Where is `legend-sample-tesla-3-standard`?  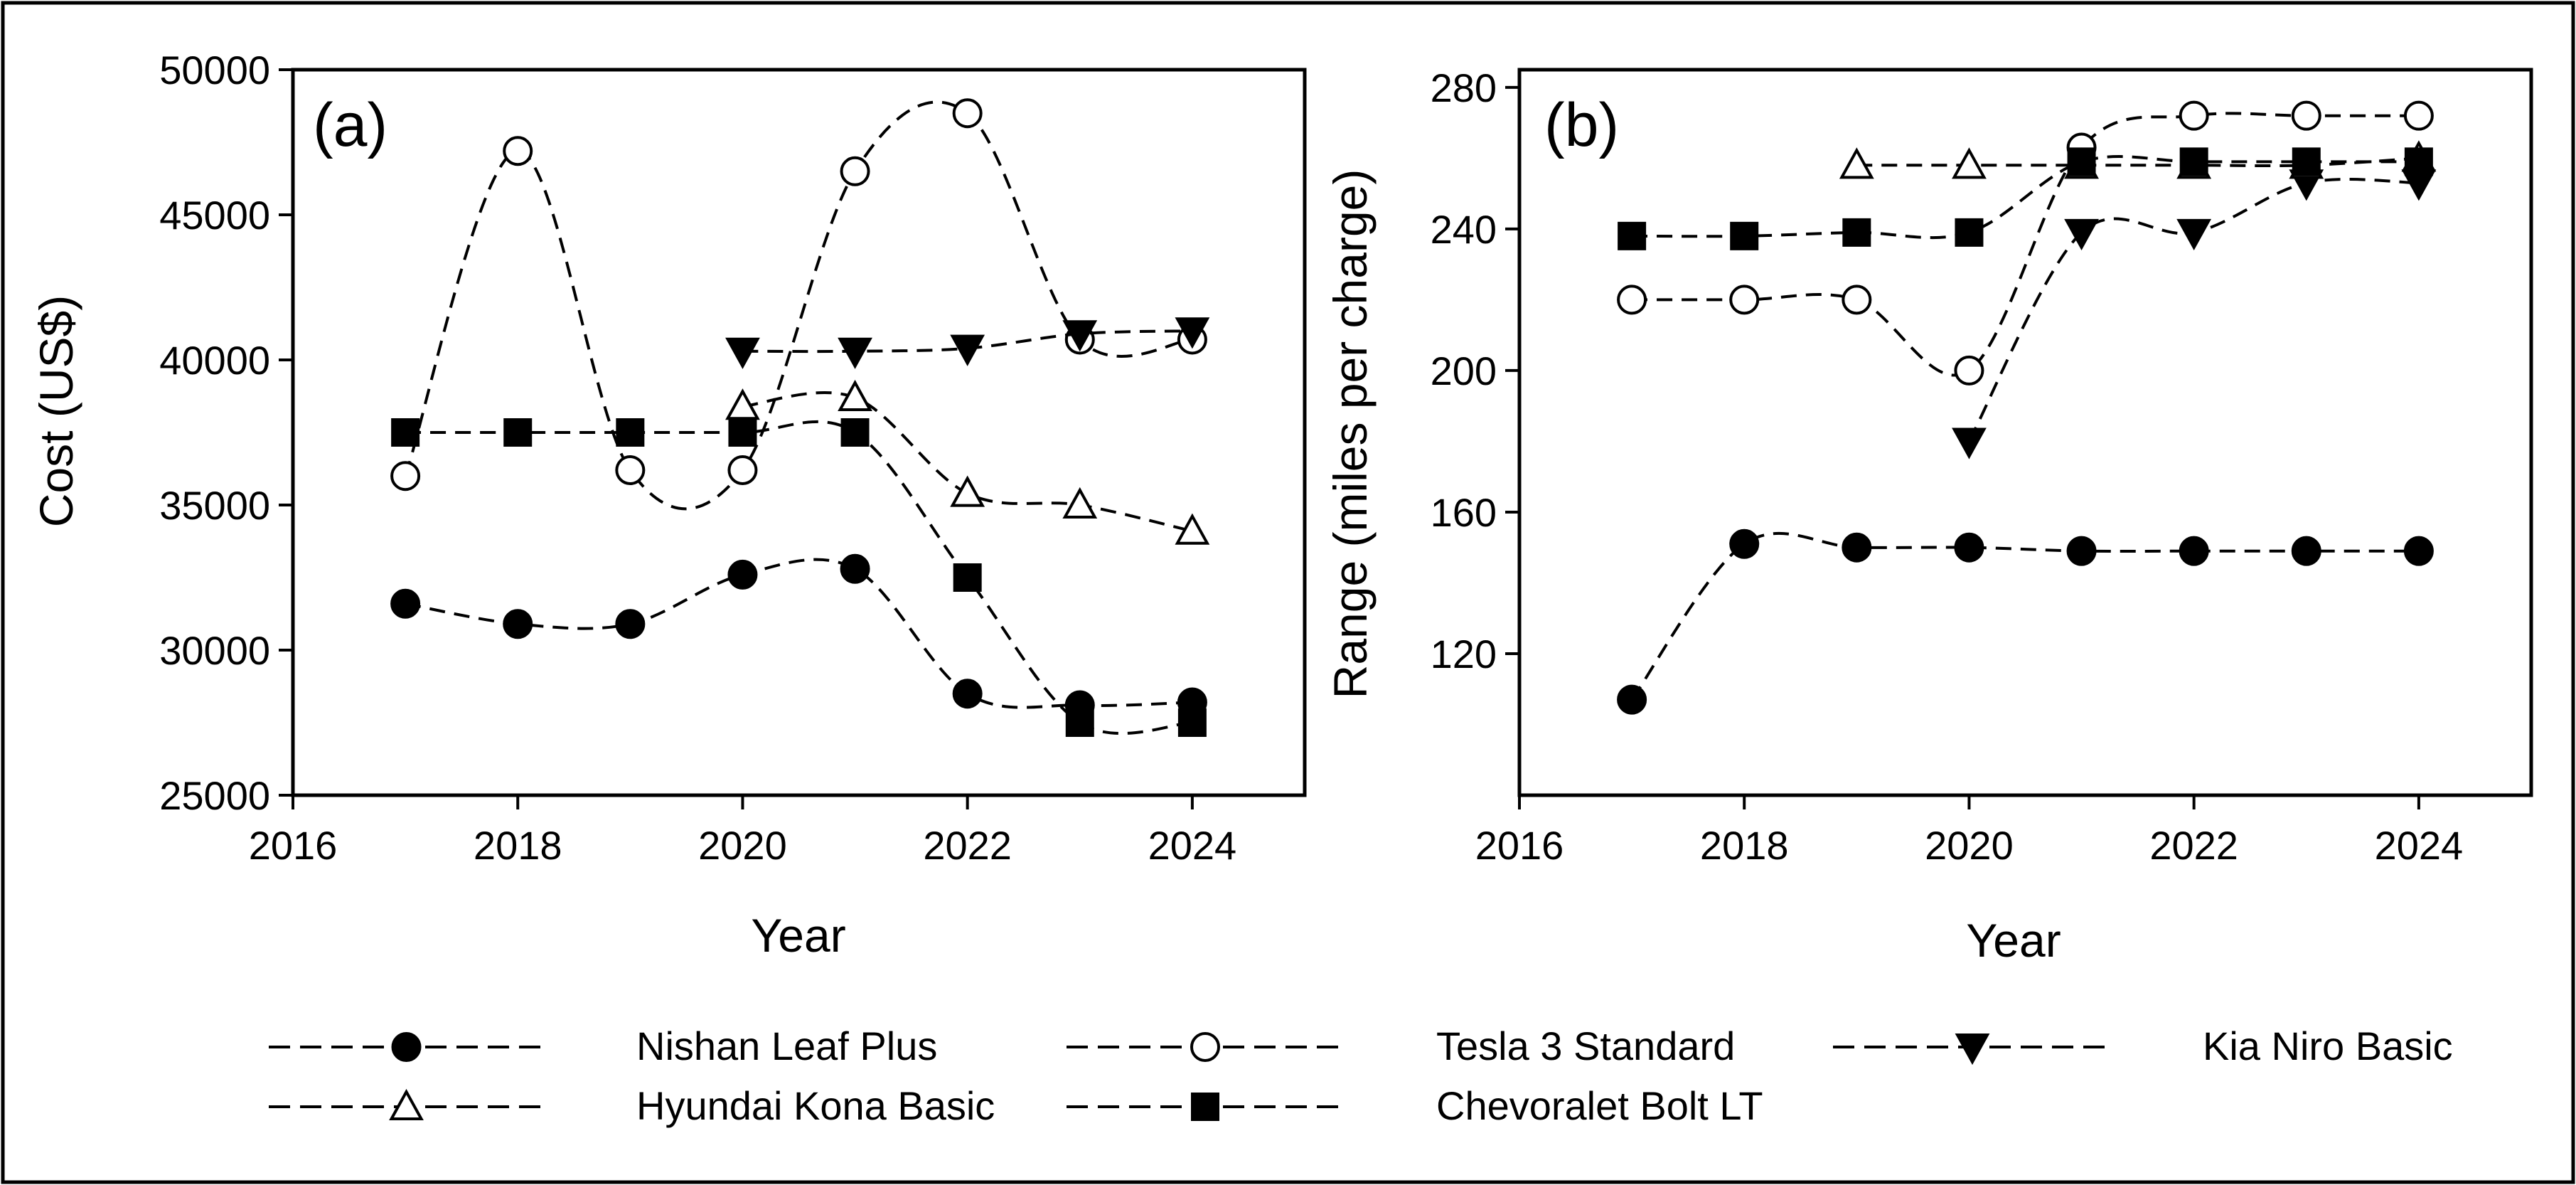
legend-sample-tesla-3-standard is located at coordinates (1205, 1047).